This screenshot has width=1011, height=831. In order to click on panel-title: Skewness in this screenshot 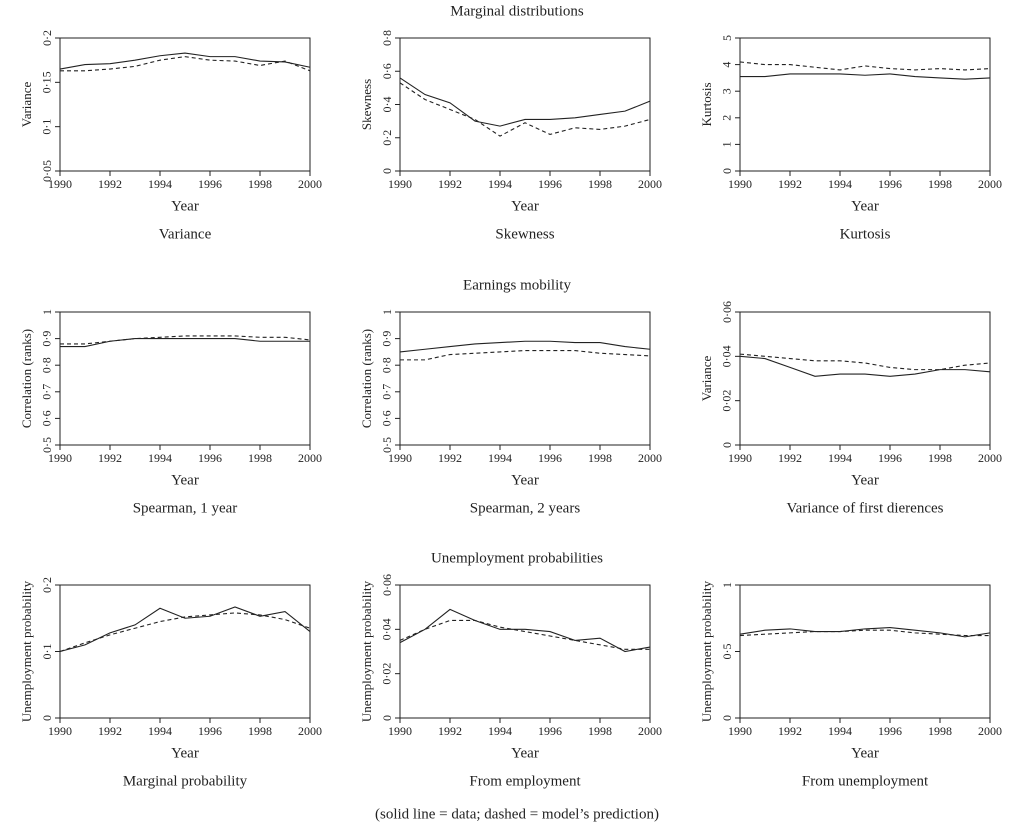, I will do `click(524, 234)`.